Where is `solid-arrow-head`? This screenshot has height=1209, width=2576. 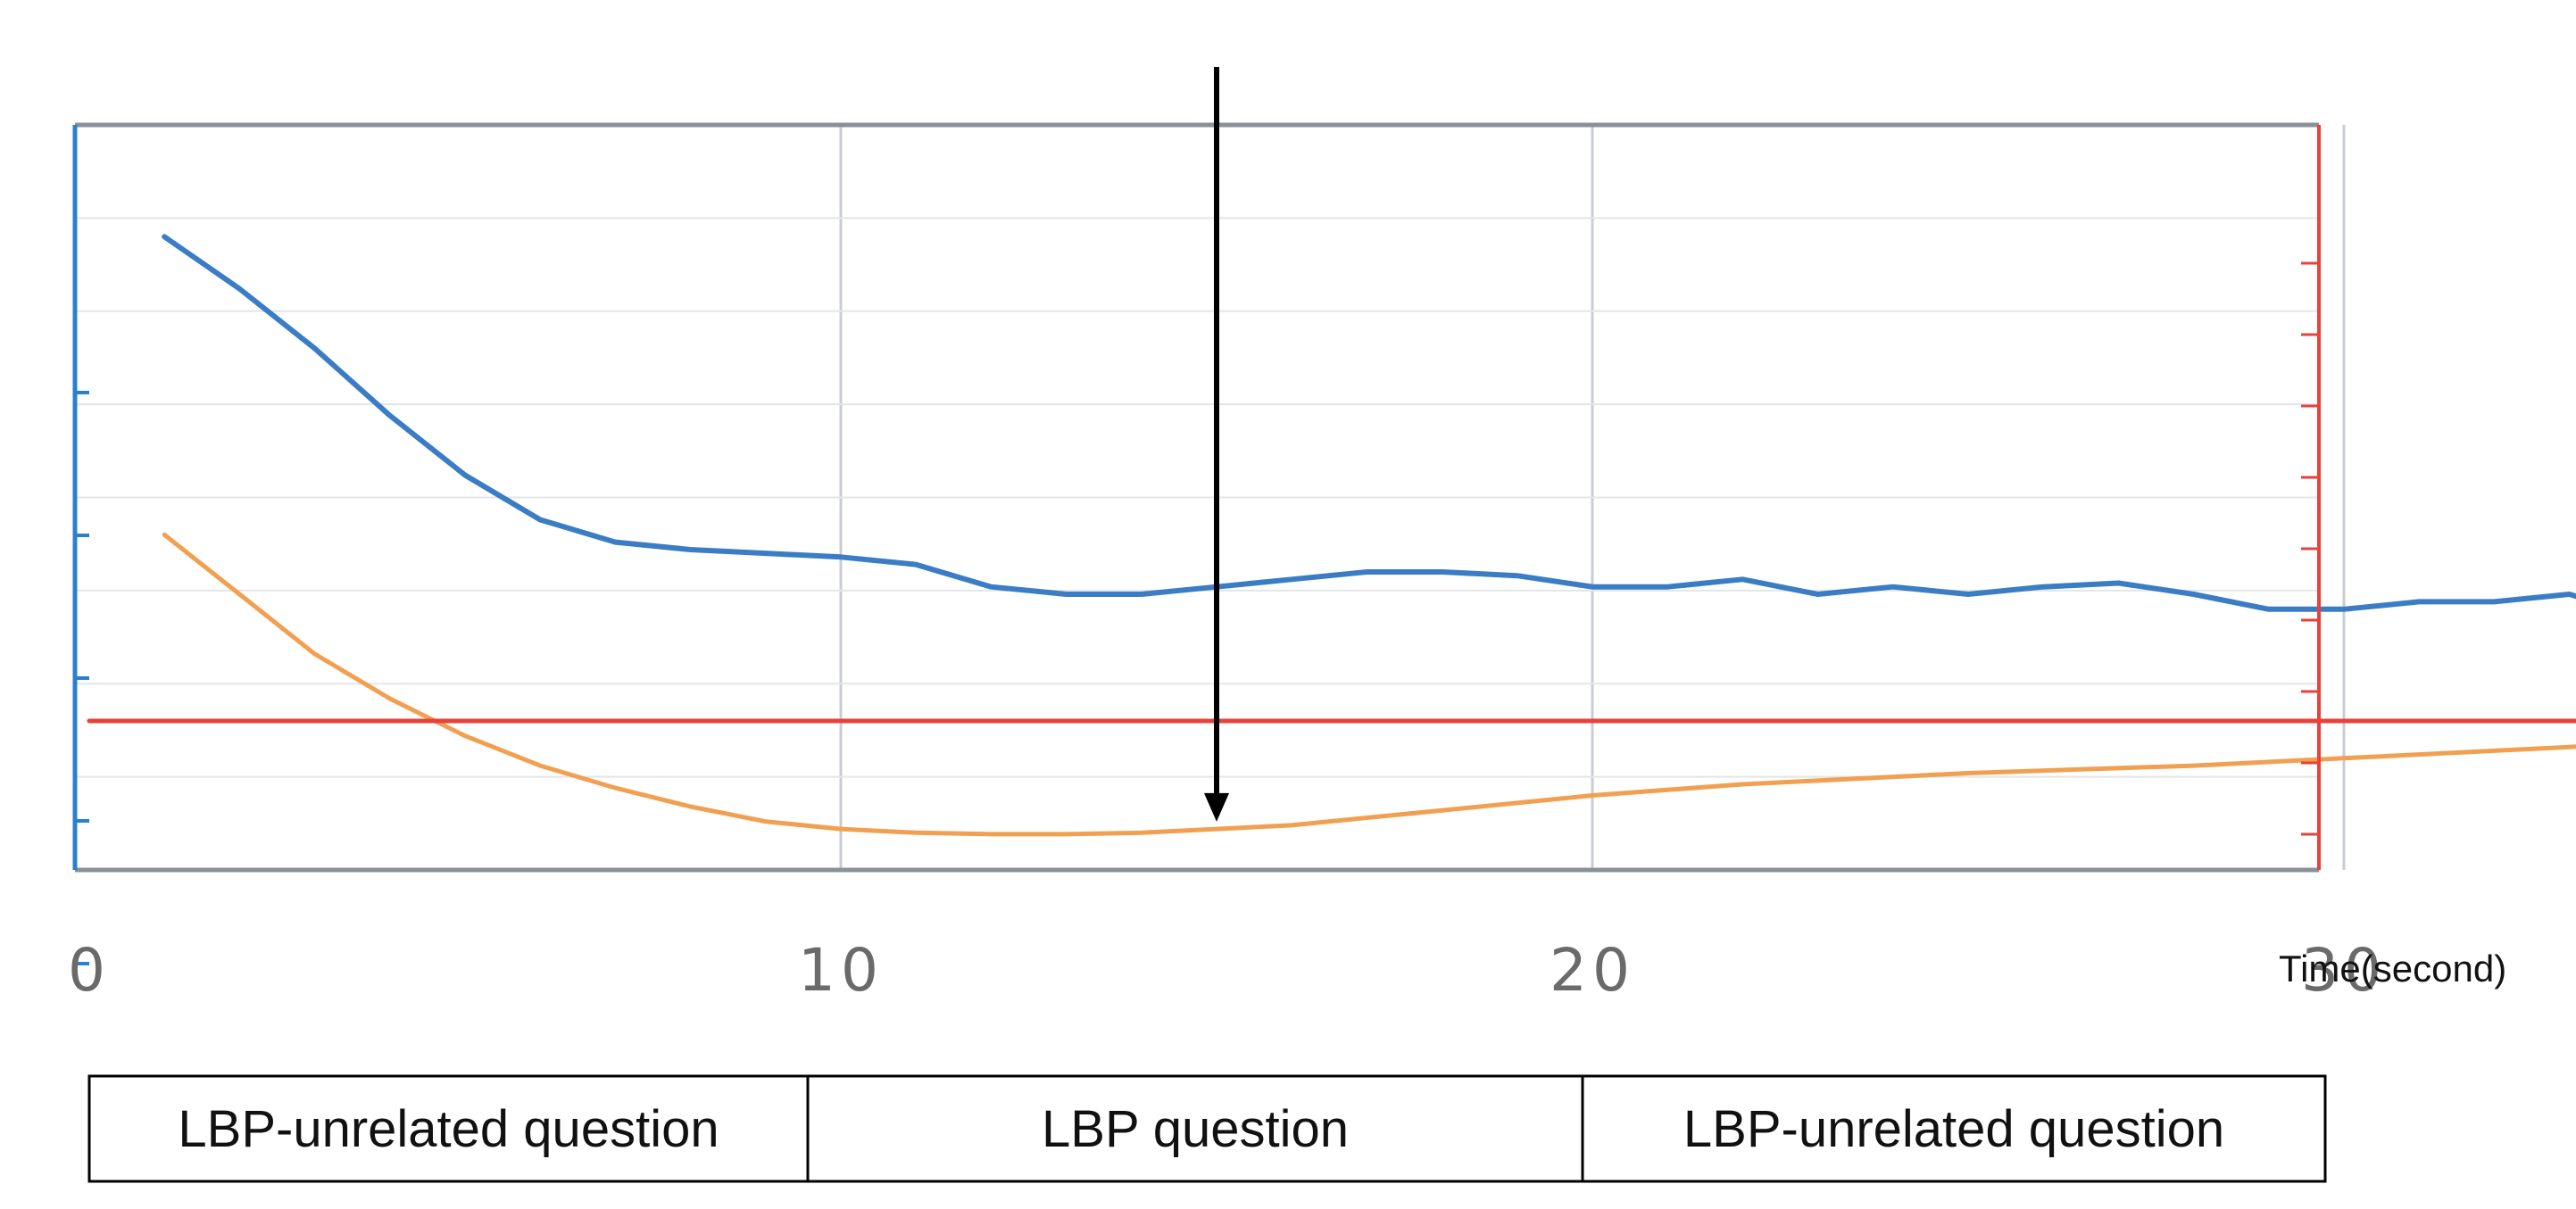 solid-arrow-head is located at coordinates (1216, 807).